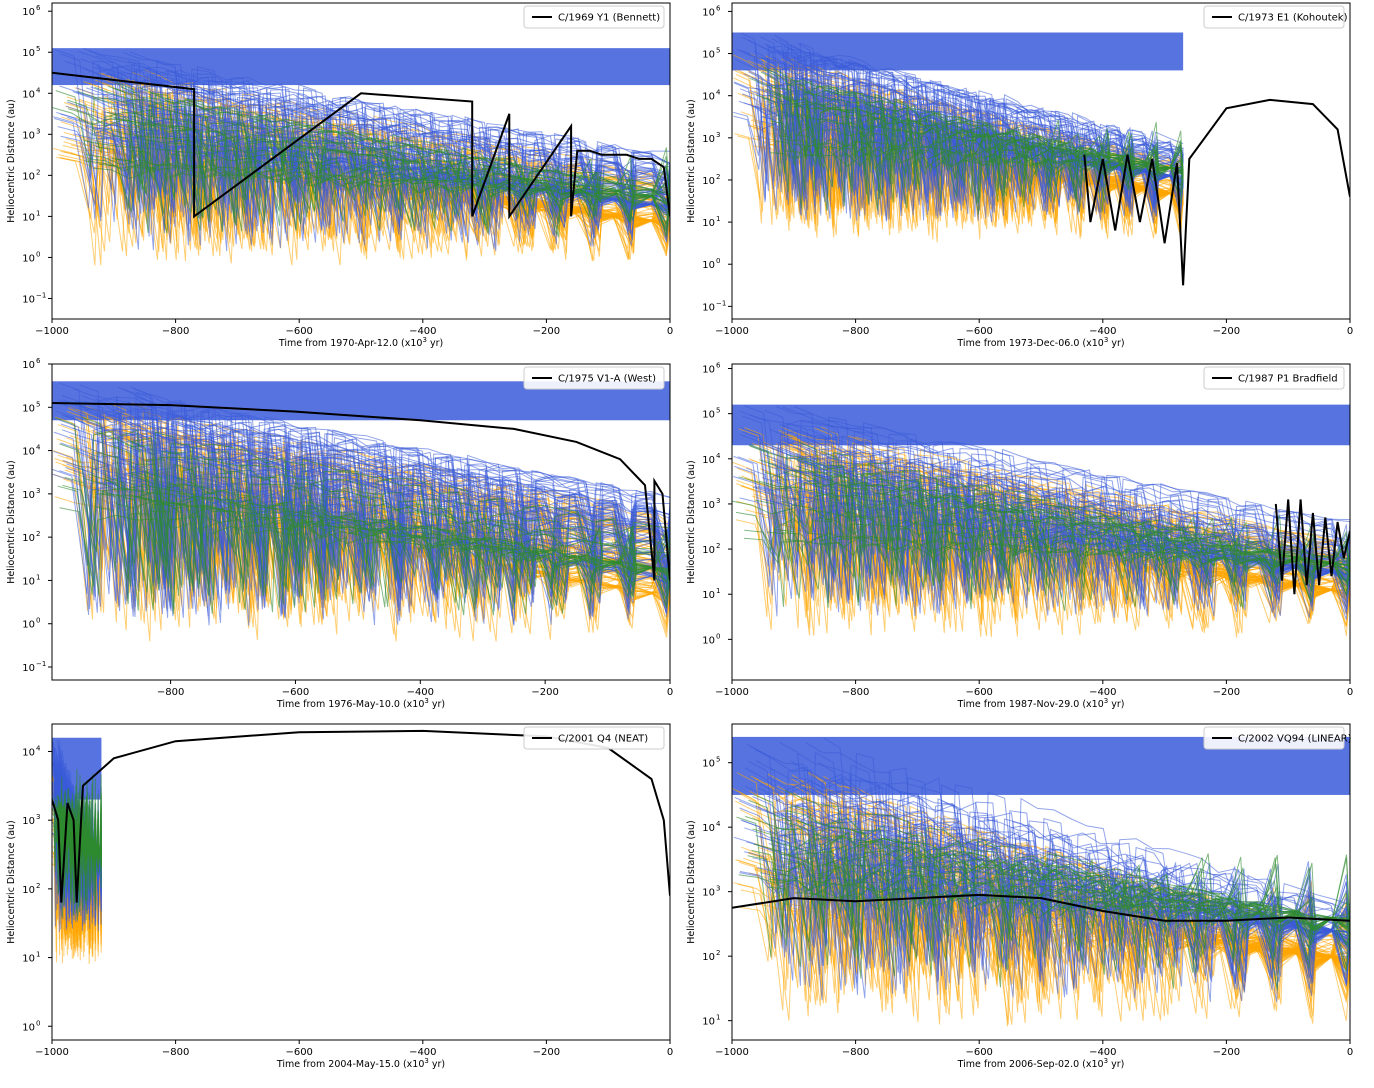 The height and width of the screenshot is (1088, 1374). I want to click on legend: C/1987 P1 Bradfield, so click(1274, 378).